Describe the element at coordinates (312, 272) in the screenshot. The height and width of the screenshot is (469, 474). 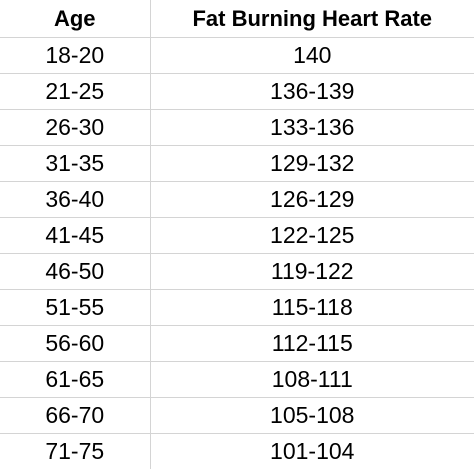
I see `rate-cell: 119-122` at that location.